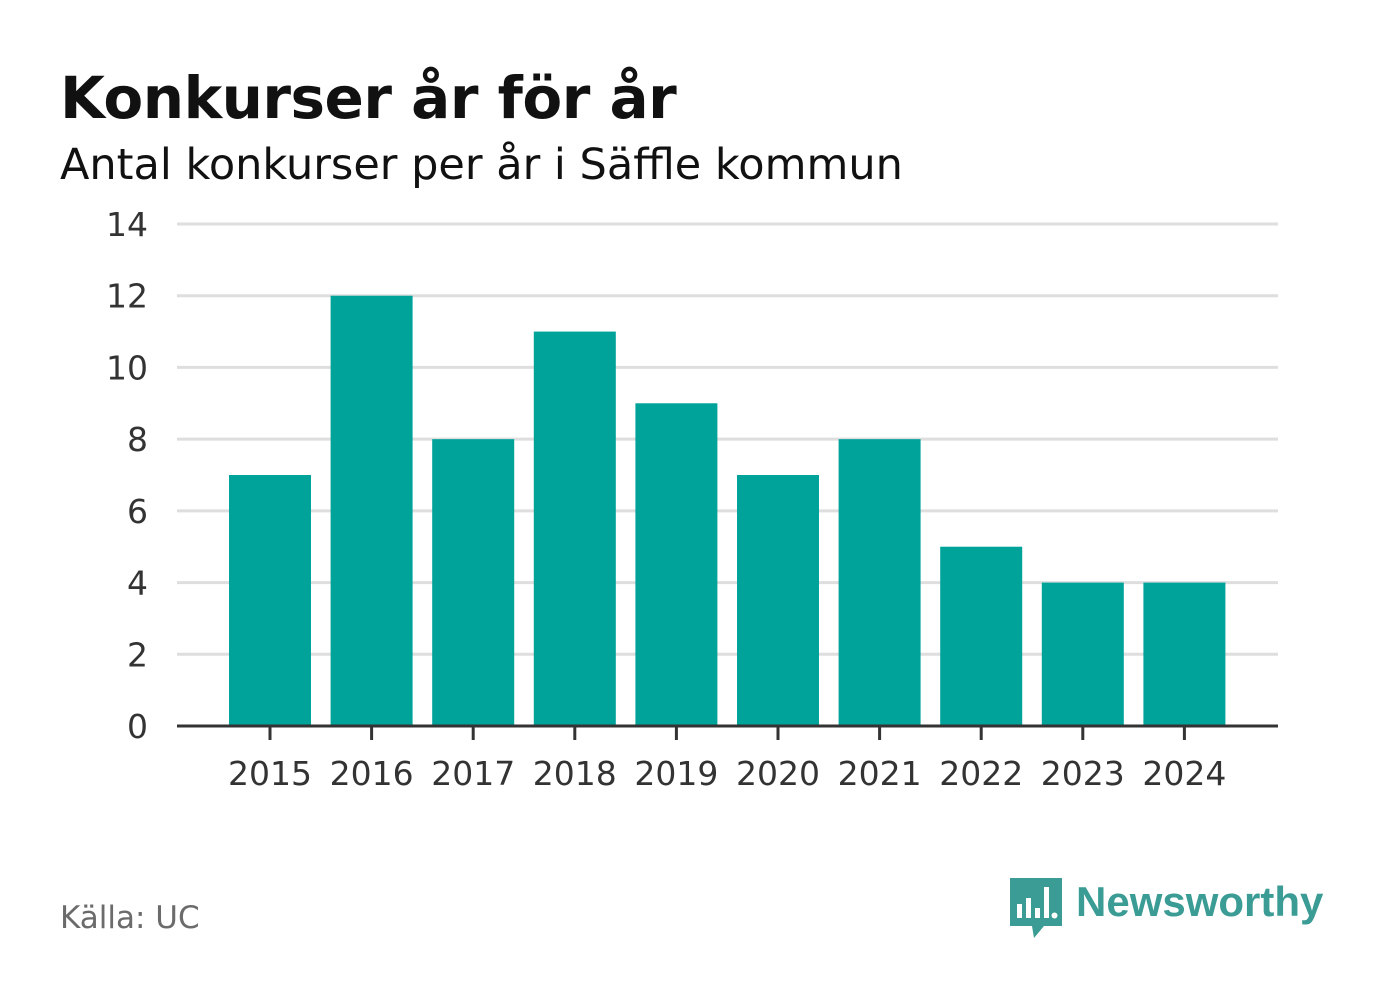  I want to click on y-tick-label: 14, so click(127, 224).